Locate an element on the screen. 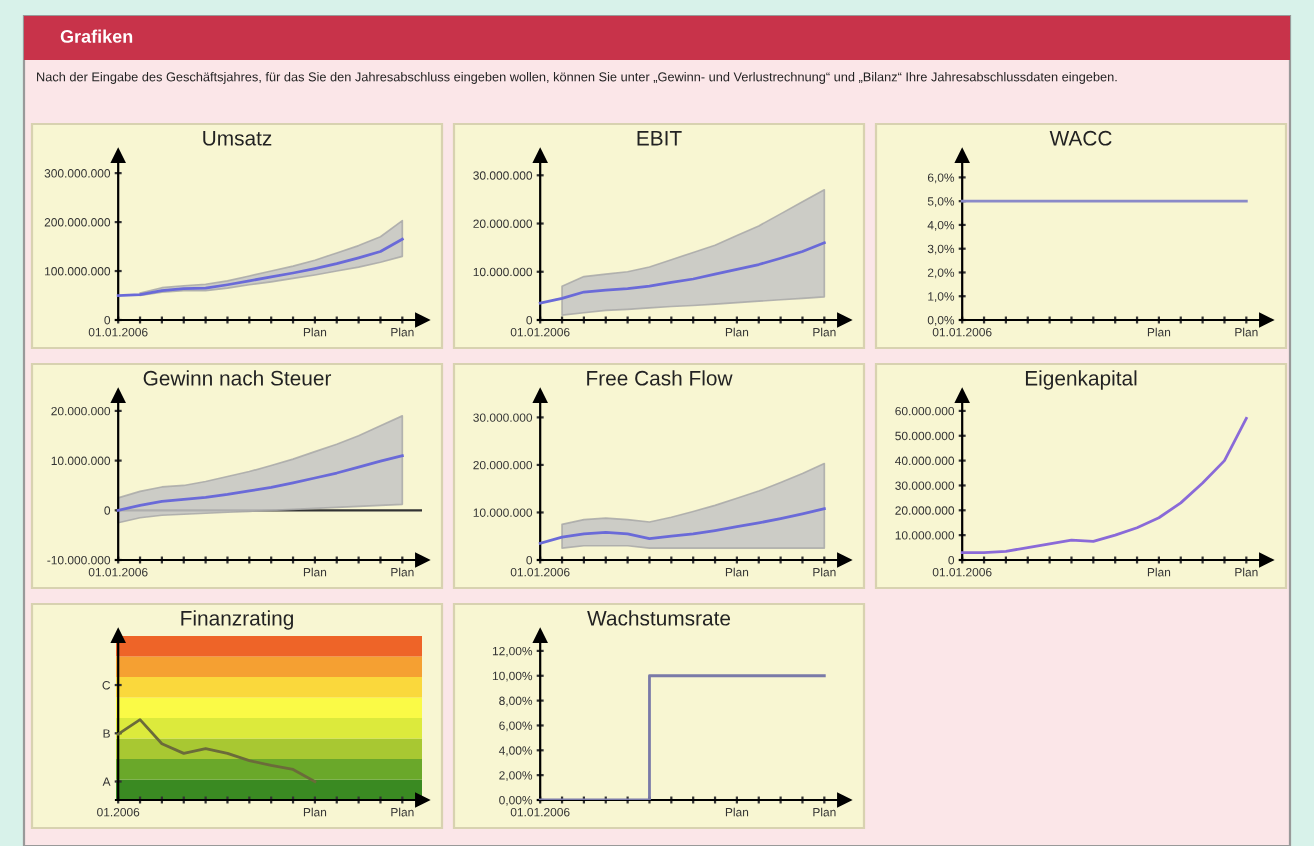  chart-title: Eigenkapital is located at coordinates (1081, 380).